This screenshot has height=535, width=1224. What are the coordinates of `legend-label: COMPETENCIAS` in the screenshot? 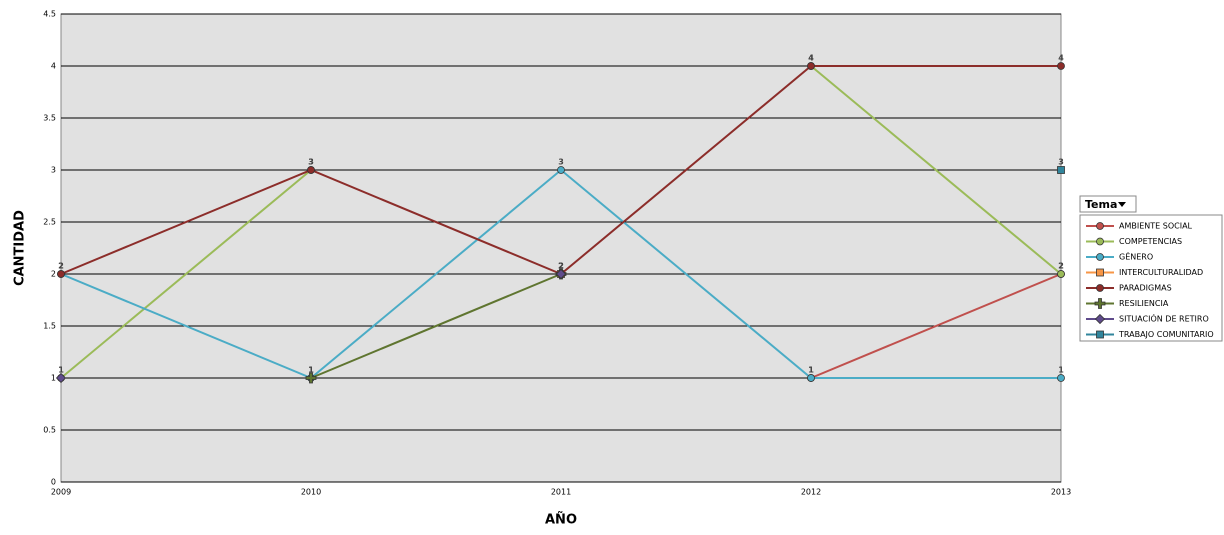 It's located at (1150, 241).